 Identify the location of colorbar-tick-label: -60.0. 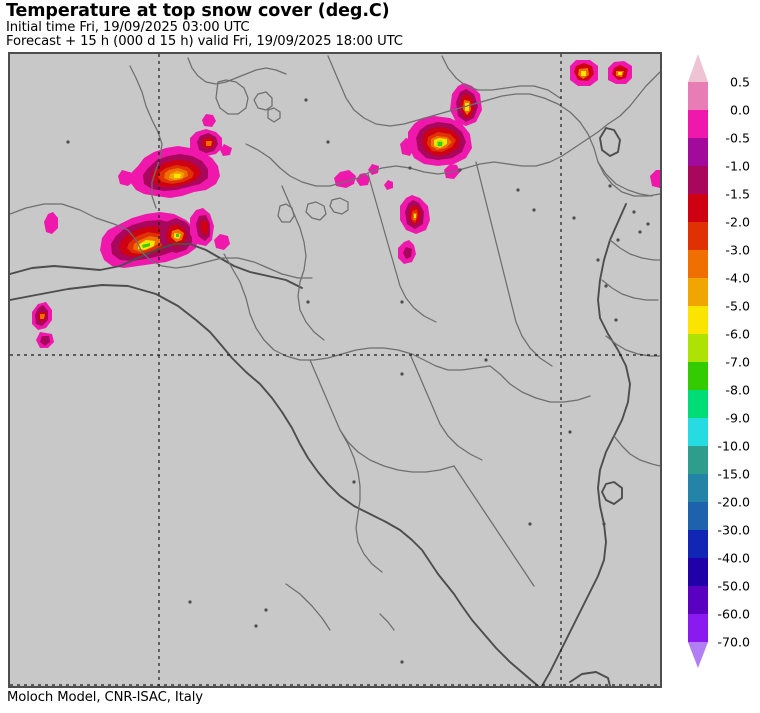
(733, 614).